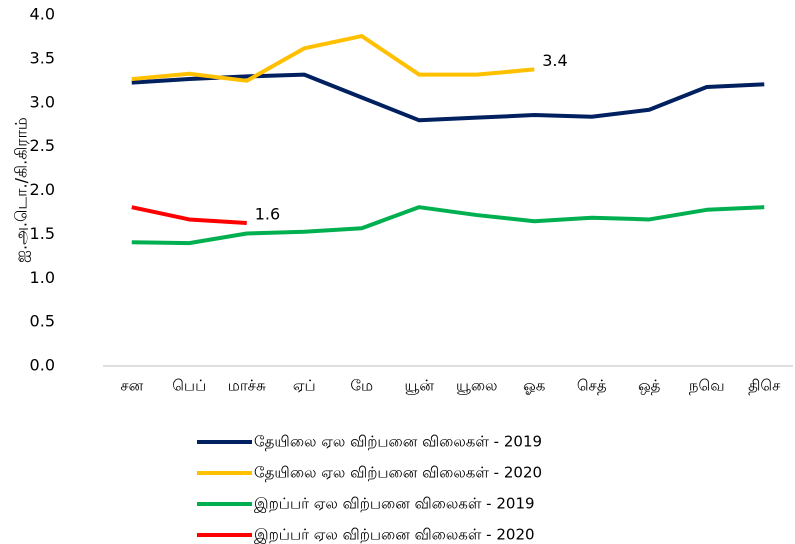  What do you see at coordinates (189, 386) in the screenshot?
I see `x-tick-label: பெப்` at bounding box center [189, 386].